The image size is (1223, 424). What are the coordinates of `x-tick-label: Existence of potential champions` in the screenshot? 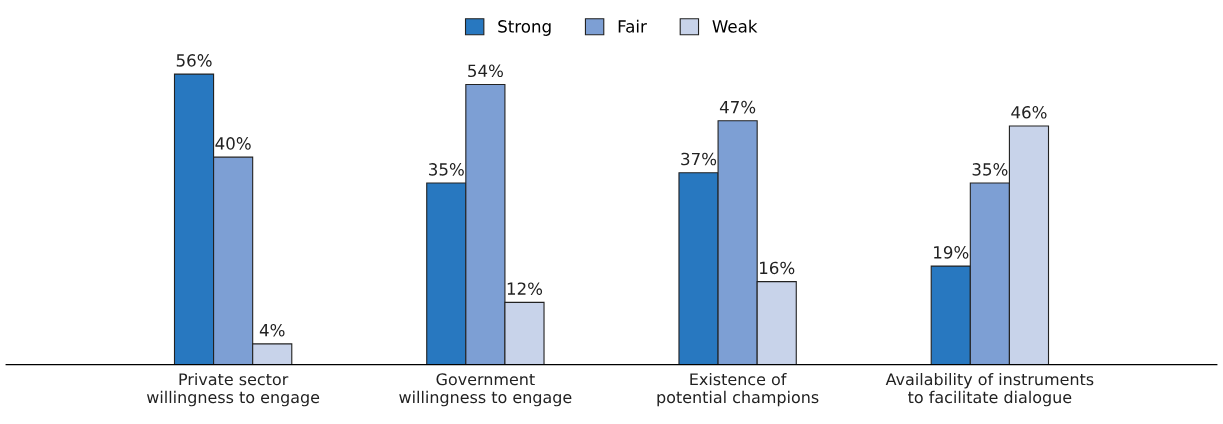 It's located at (738, 389).